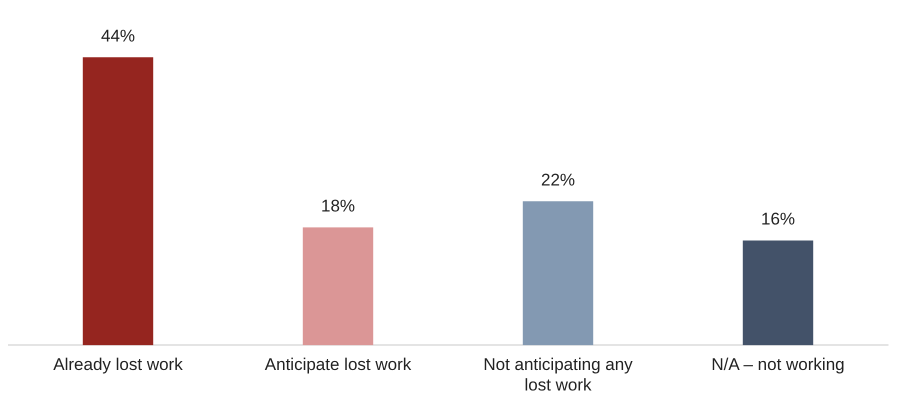  Describe the element at coordinates (778, 364) in the screenshot. I see `x-tick-label: N/A – not working` at that location.